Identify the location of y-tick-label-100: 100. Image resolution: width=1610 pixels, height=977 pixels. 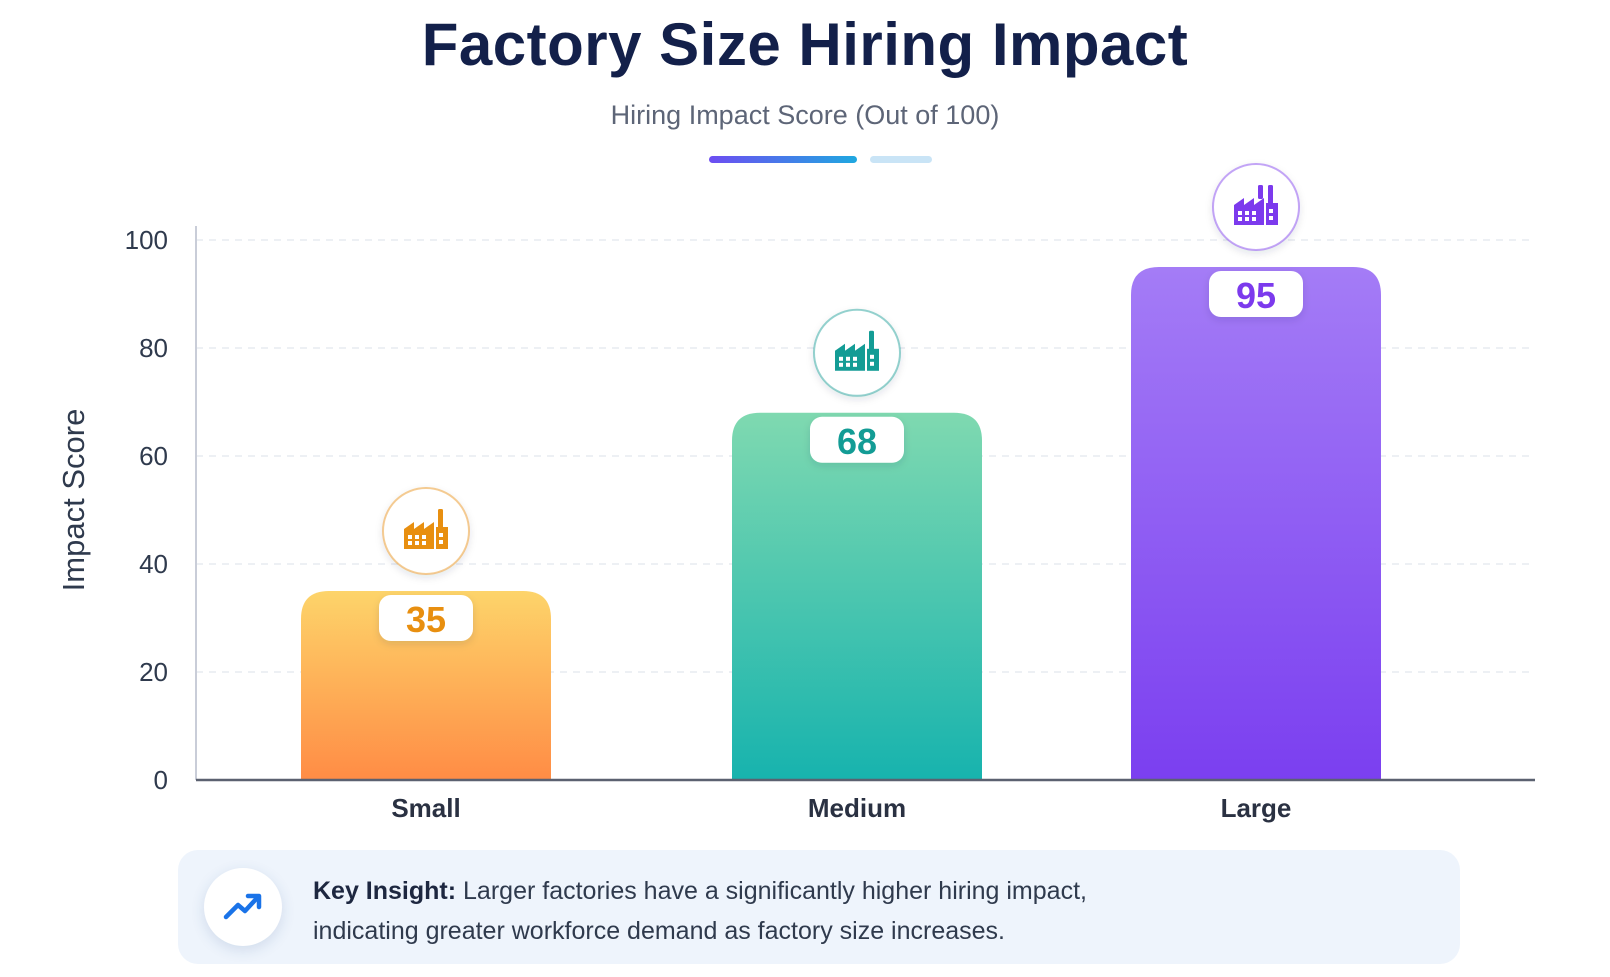
(146, 240).